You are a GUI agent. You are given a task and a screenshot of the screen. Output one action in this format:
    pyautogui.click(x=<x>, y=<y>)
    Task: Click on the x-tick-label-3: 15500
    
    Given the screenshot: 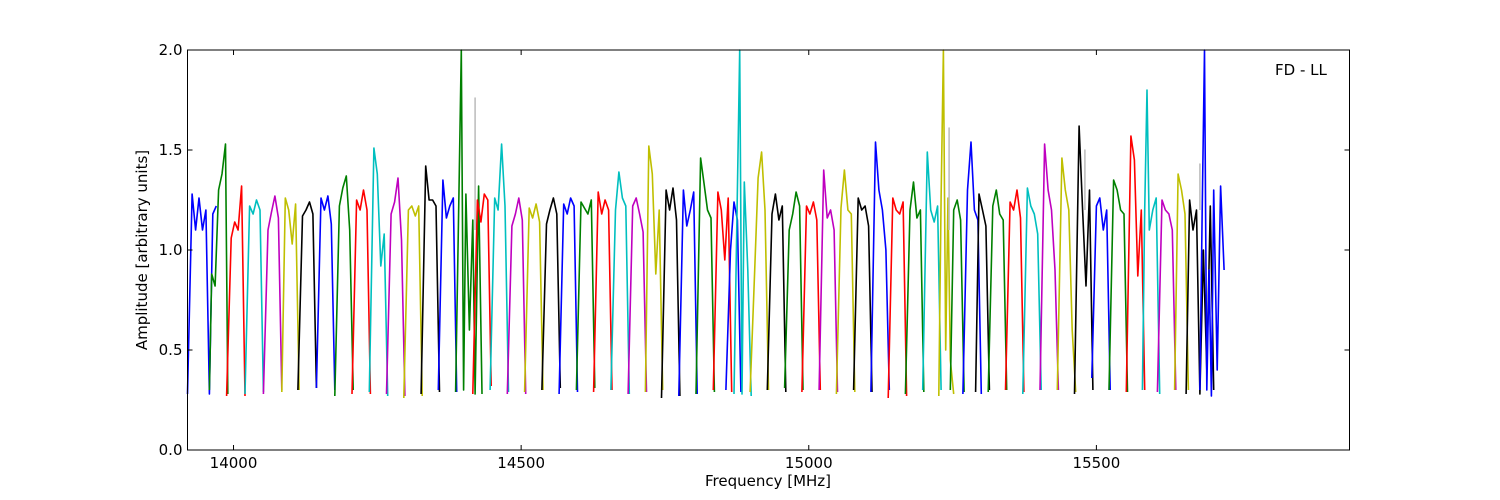 What is the action you would take?
    pyautogui.click(x=1097, y=463)
    